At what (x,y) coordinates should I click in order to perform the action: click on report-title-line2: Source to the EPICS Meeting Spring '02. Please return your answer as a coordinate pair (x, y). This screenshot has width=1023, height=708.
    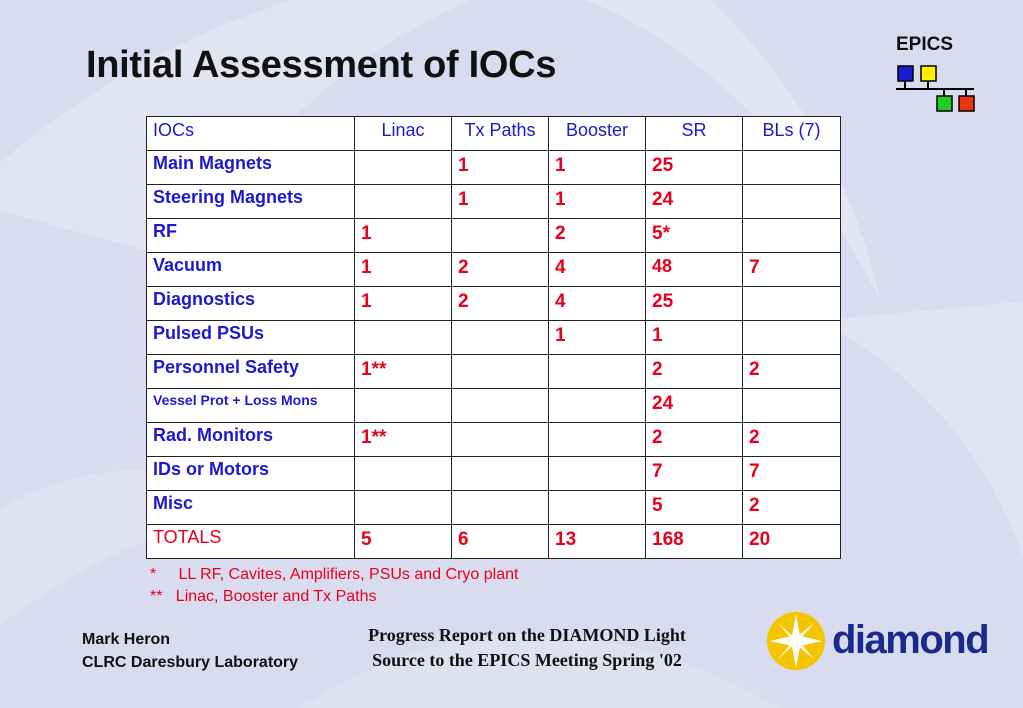
    Looking at the image, I should click on (527, 660).